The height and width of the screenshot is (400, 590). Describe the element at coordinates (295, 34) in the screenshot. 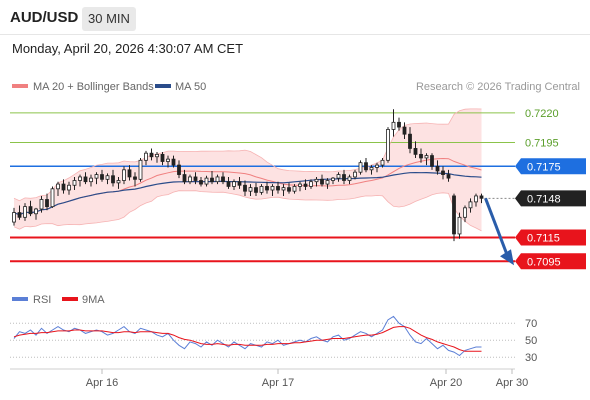

I see `header-divider` at that location.